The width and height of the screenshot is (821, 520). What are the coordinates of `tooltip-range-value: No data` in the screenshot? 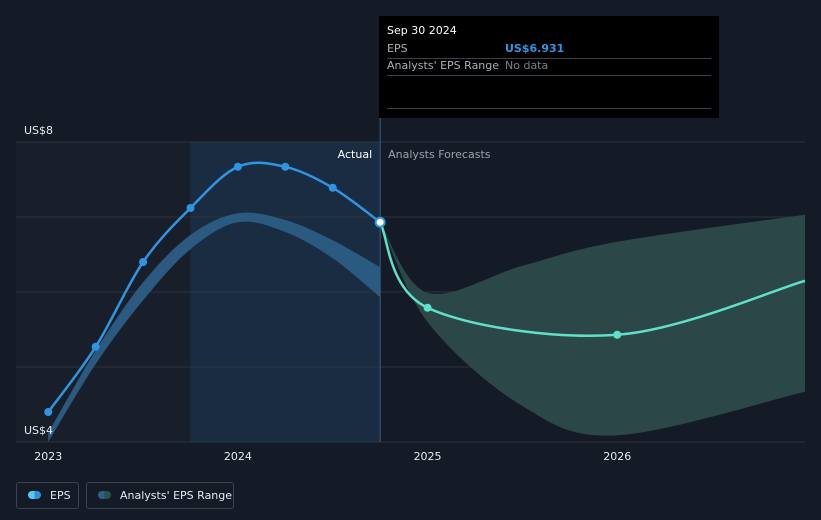 It's located at (527, 65).